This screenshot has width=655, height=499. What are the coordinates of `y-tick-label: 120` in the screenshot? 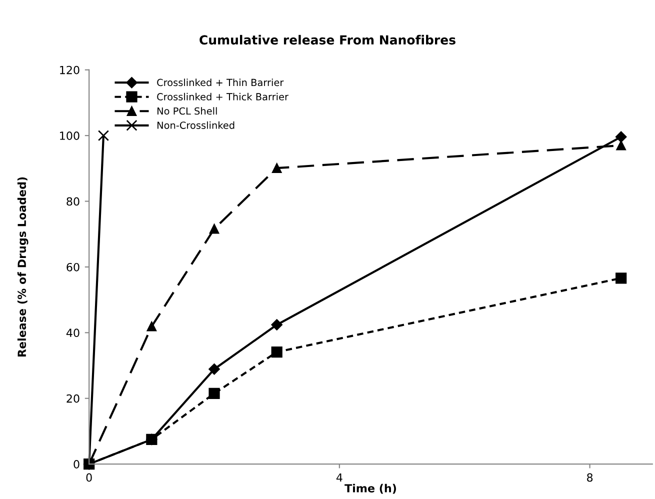 It's located at (70, 70).